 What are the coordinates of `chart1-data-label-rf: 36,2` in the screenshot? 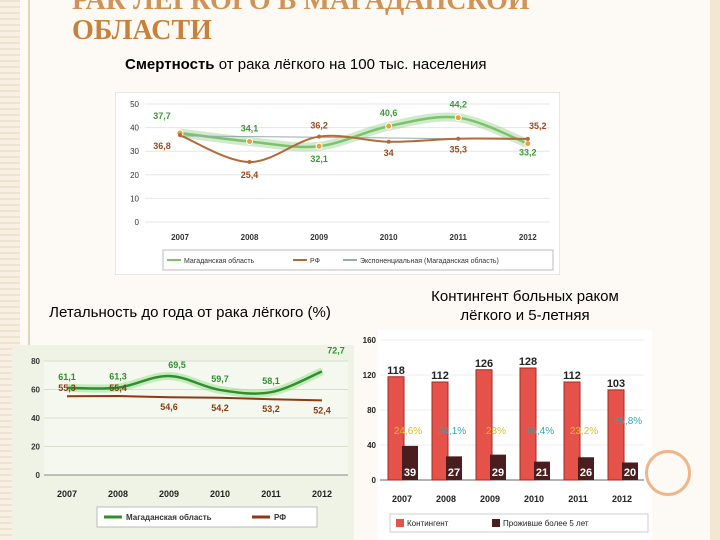 It's located at (319, 126).